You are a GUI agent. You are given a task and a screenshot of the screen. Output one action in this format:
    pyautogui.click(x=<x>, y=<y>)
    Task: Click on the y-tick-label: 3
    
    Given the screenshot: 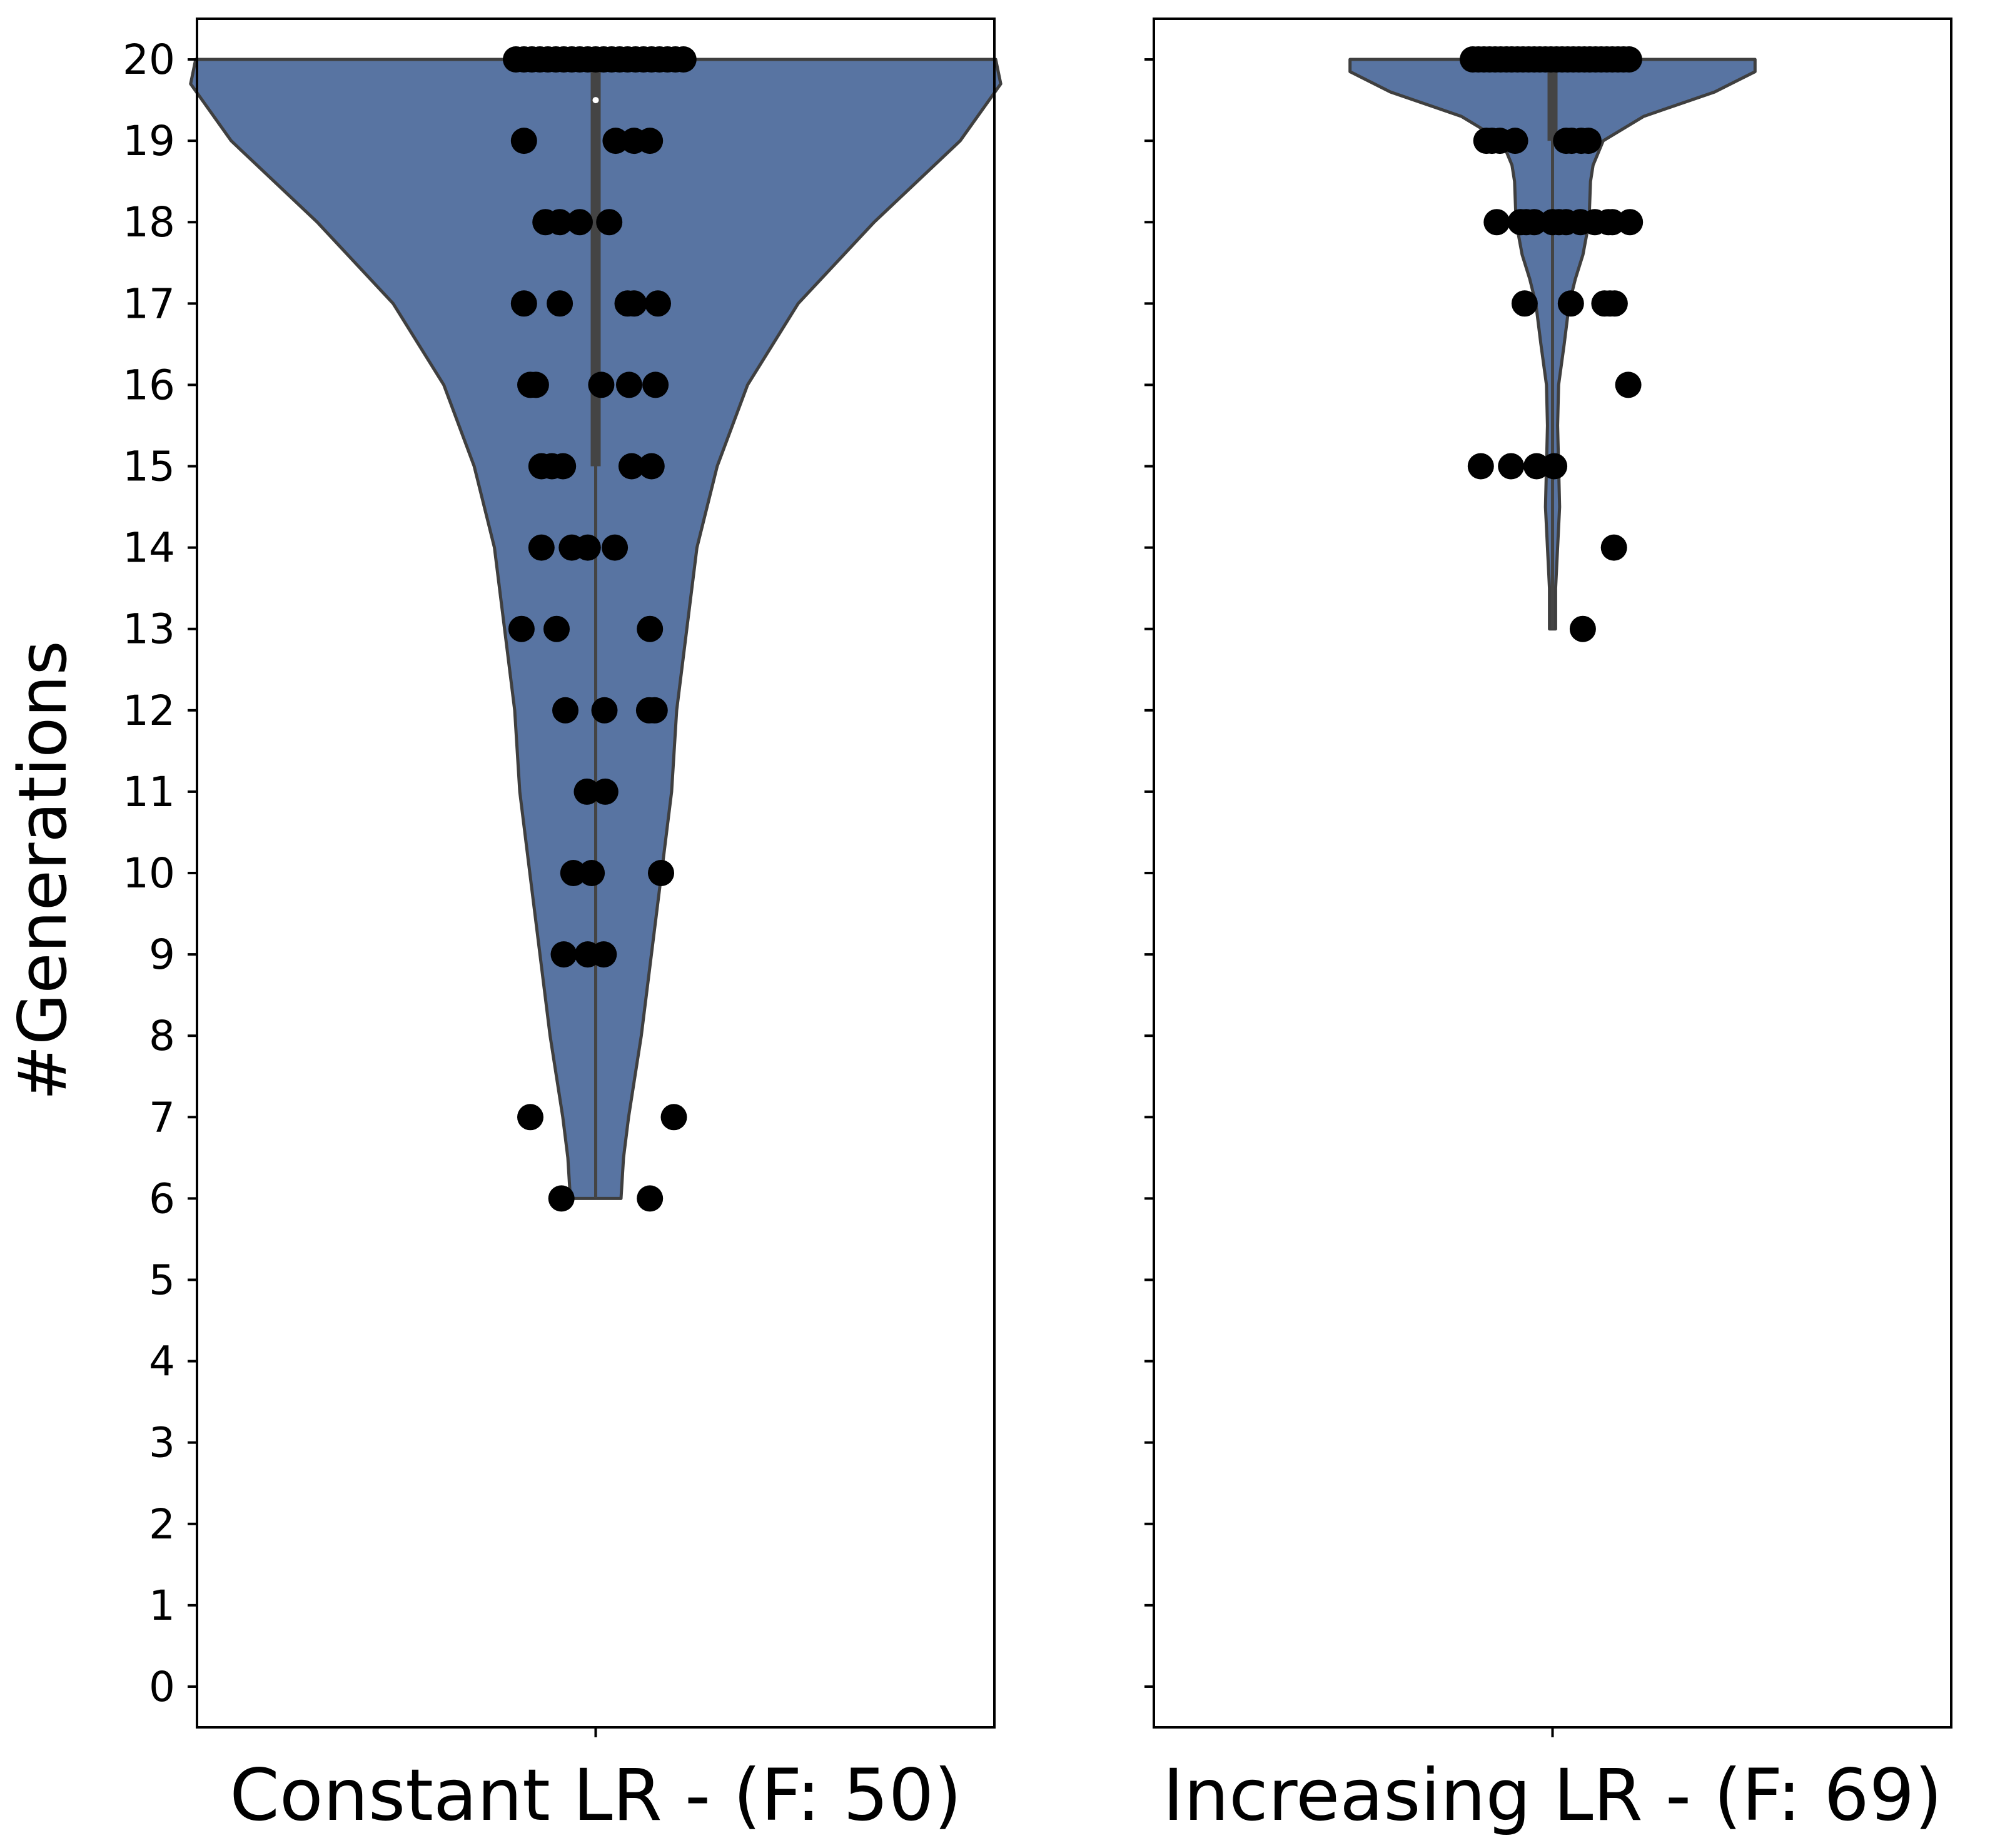 What is the action you would take?
    pyautogui.click(x=162, y=1443)
    